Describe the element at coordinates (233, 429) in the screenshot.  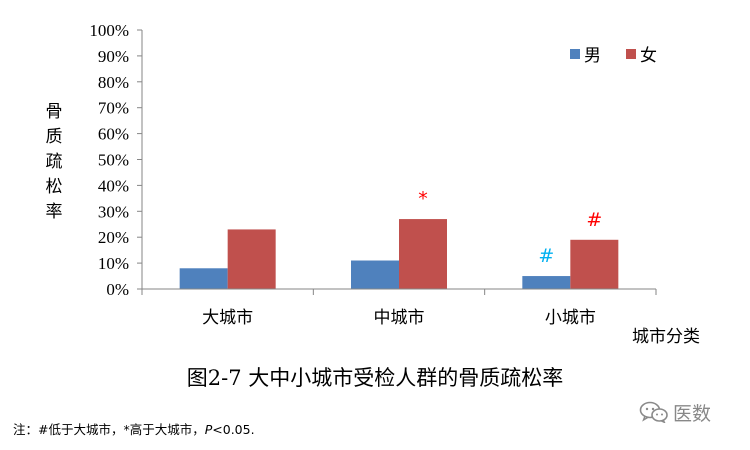
I see `footnote-suffix: <0.05.` at that location.